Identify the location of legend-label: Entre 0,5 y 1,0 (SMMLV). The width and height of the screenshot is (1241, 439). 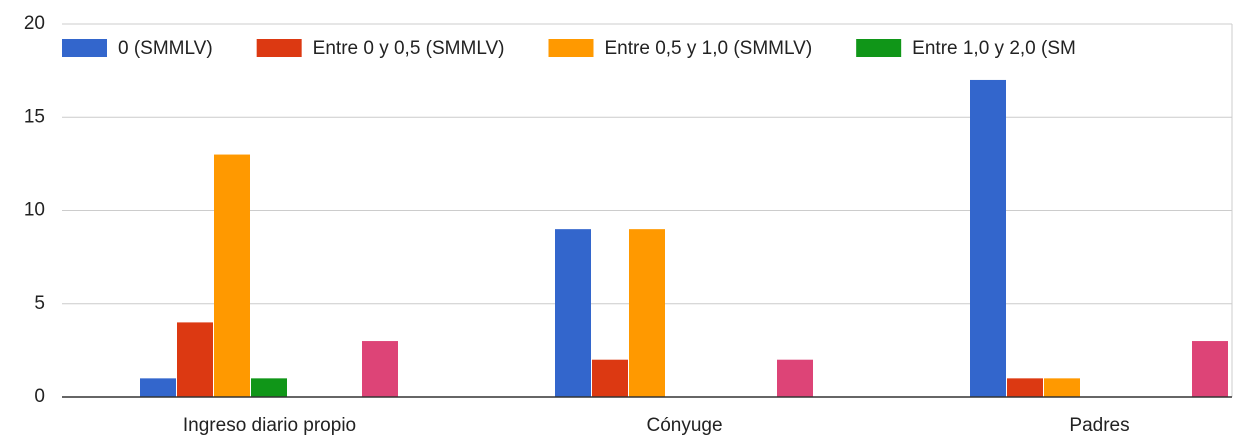
(709, 48).